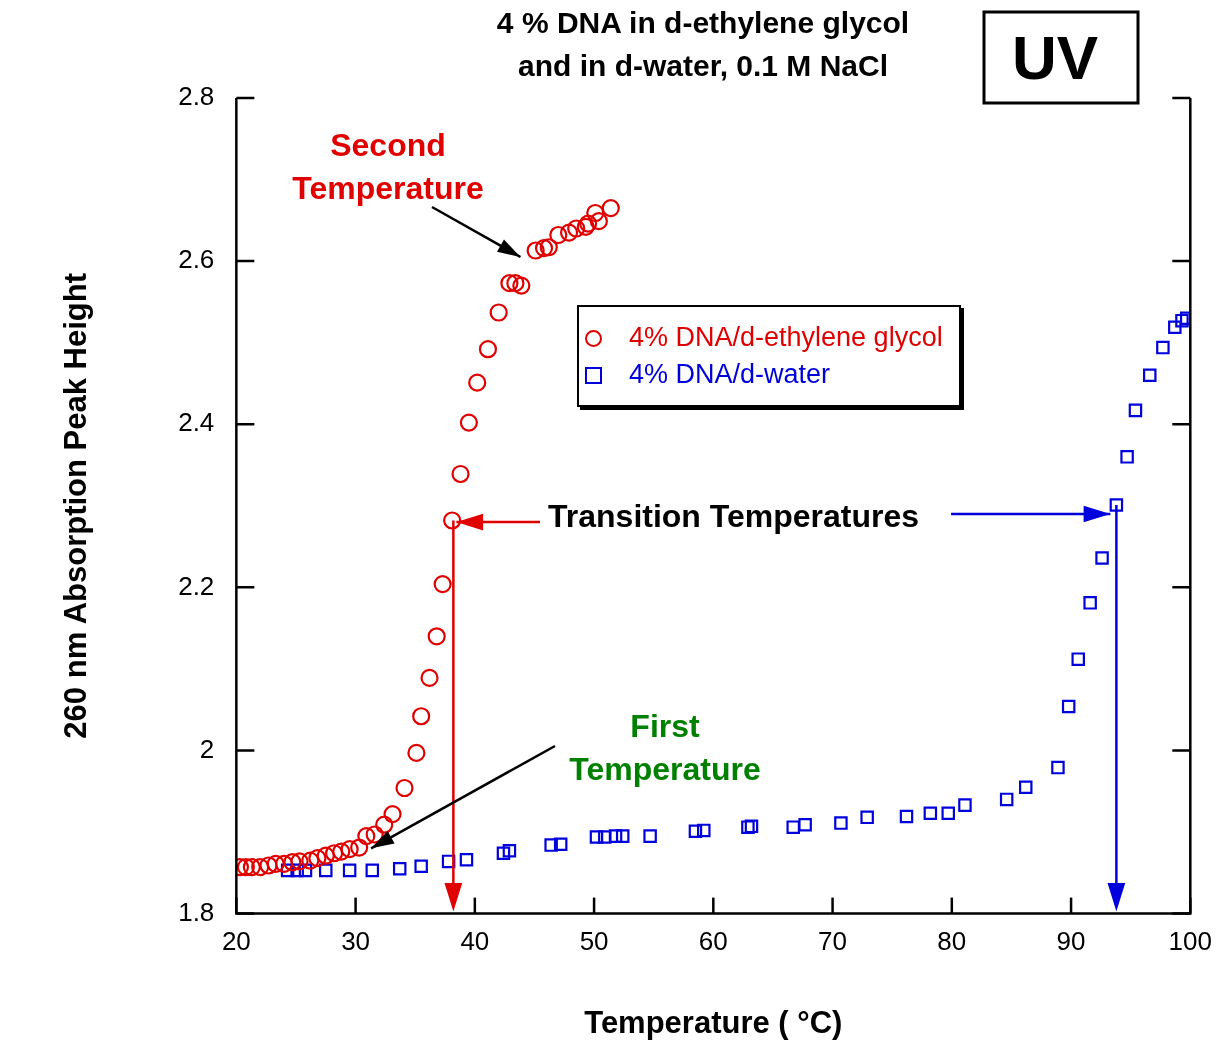 The image size is (1226, 1055). I want to click on x-tick-label: 70, so click(833, 941).